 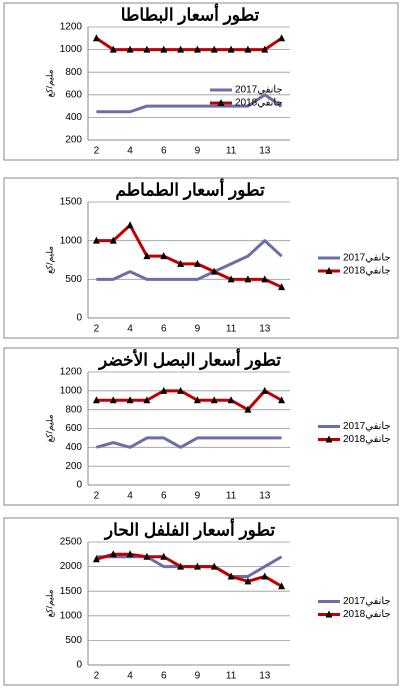 What do you see at coordinates (189, 358) in the screenshot?
I see `chart-title: تطور أسعار البصل الأخضر` at bounding box center [189, 358].